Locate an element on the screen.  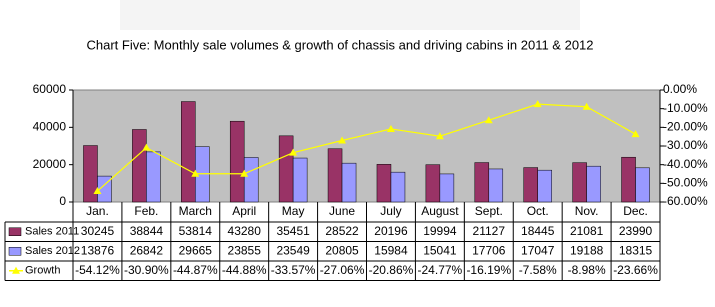
table-cell: -8.98% is located at coordinates (587, 270).